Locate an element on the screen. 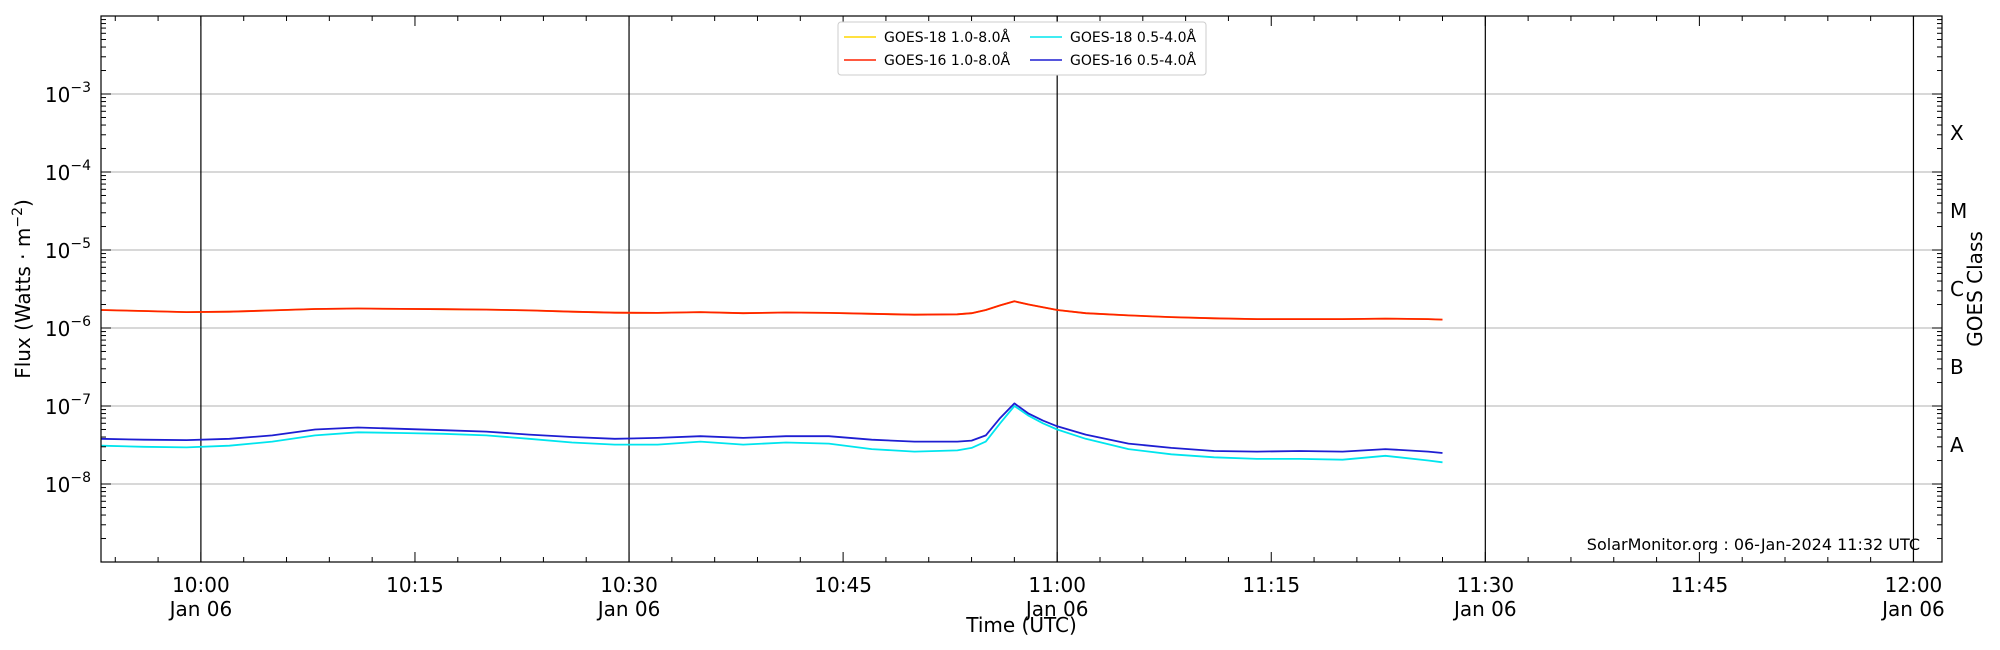  x-tick-label: 11:45 is located at coordinates (1700, 585).